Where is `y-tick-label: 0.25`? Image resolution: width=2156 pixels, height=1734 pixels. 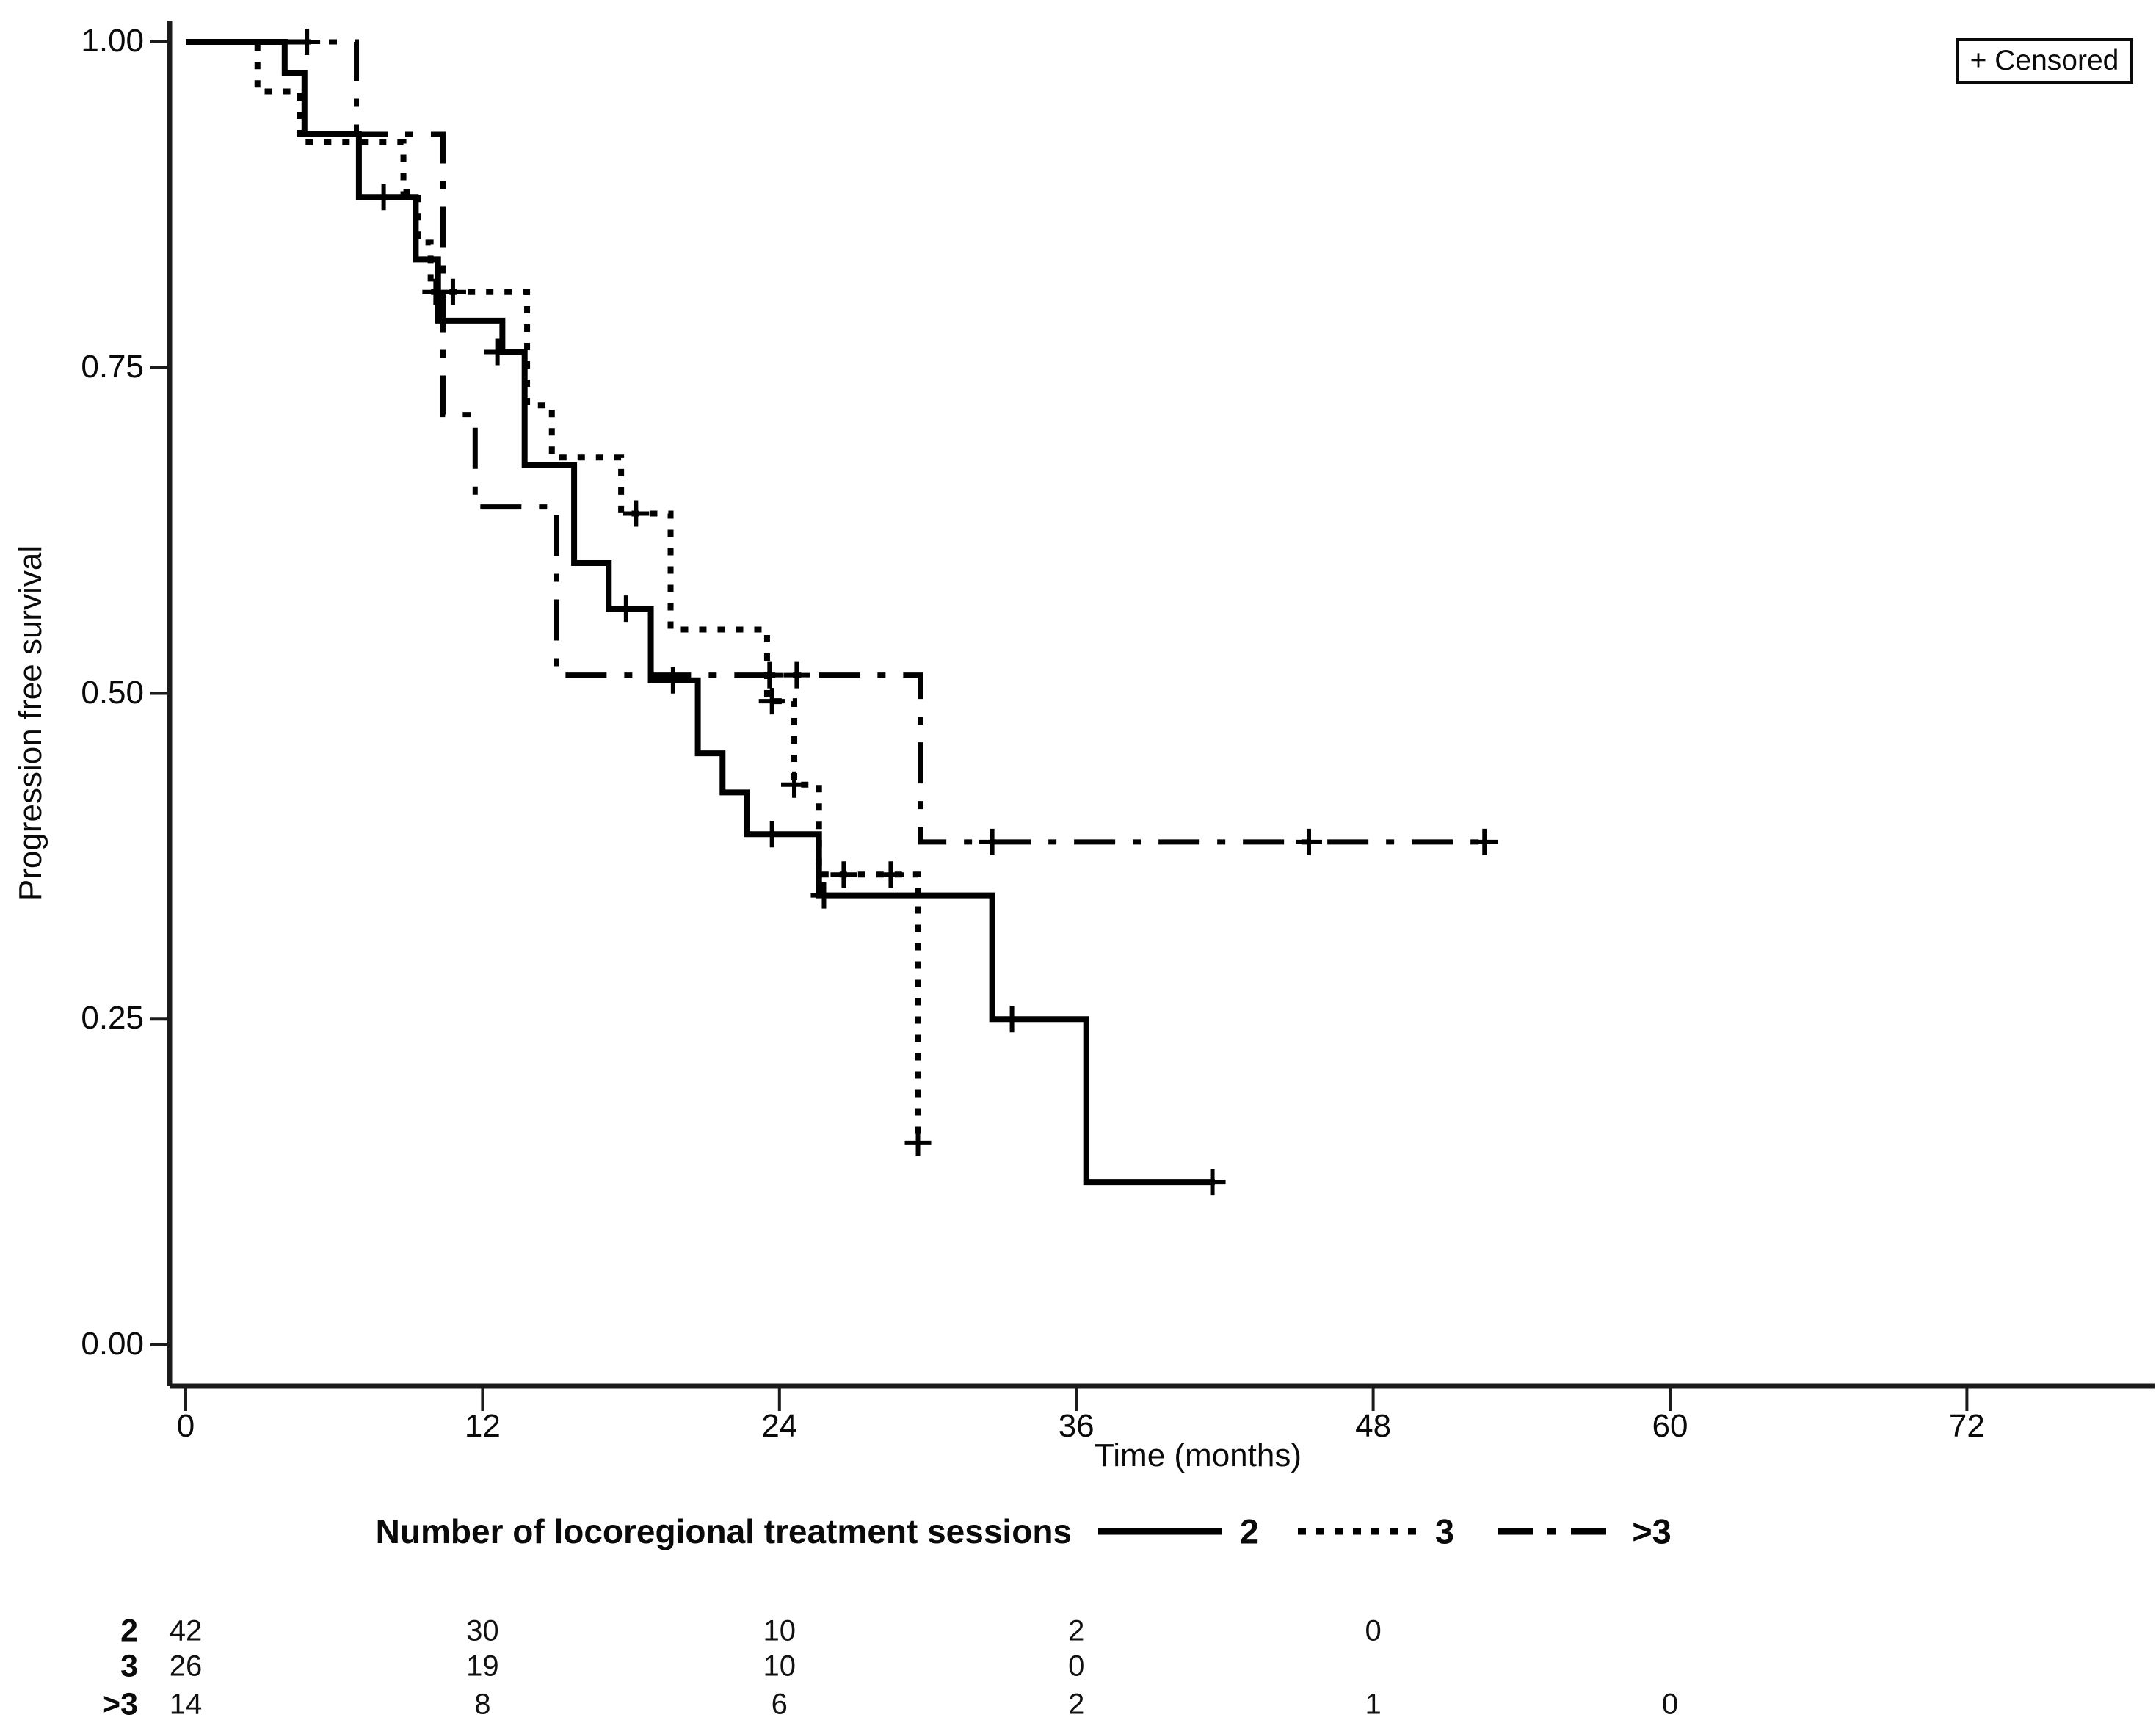
y-tick-label: 0.25 is located at coordinates (112, 1019).